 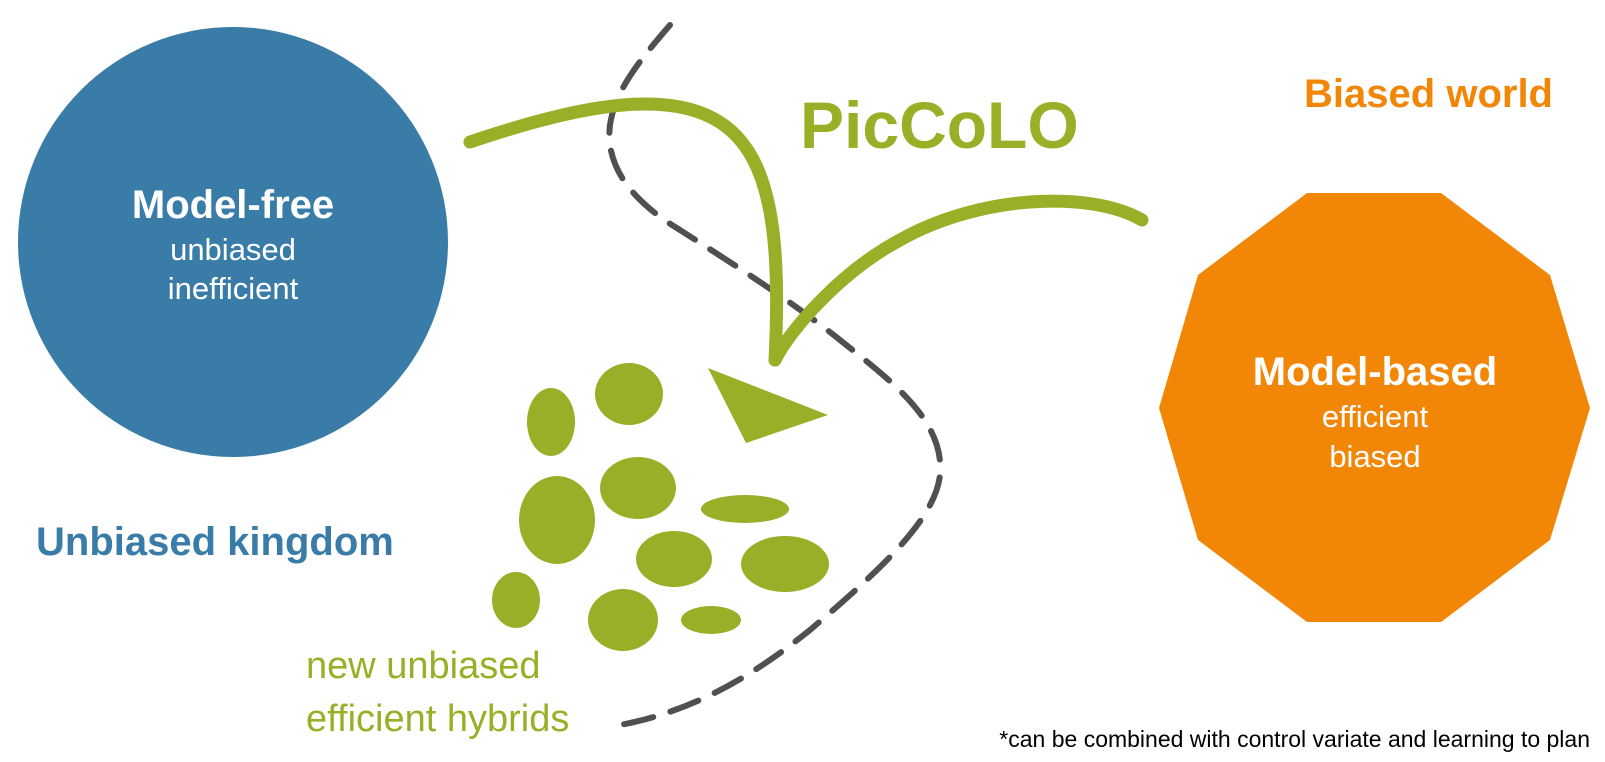 I want to click on model-based-line1: efficient, so click(x=1375, y=416).